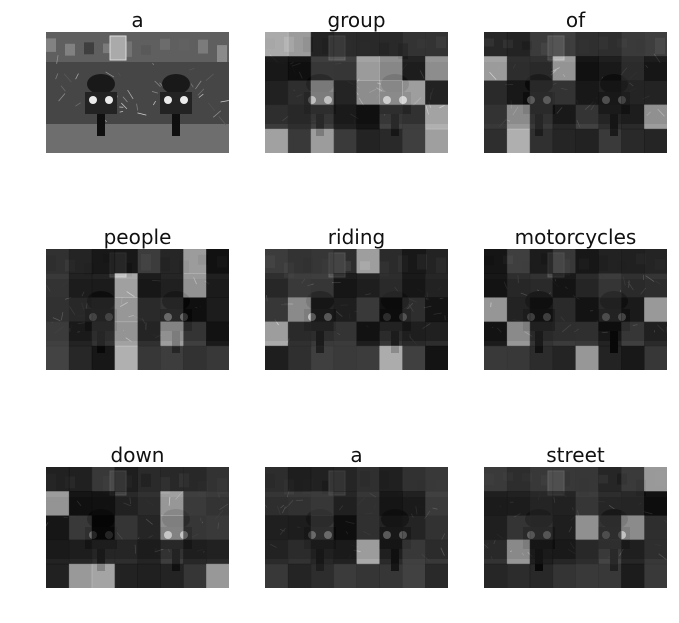  Describe the element at coordinates (575, 237) in the screenshot. I see `panel-title: motorcycles` at that location.